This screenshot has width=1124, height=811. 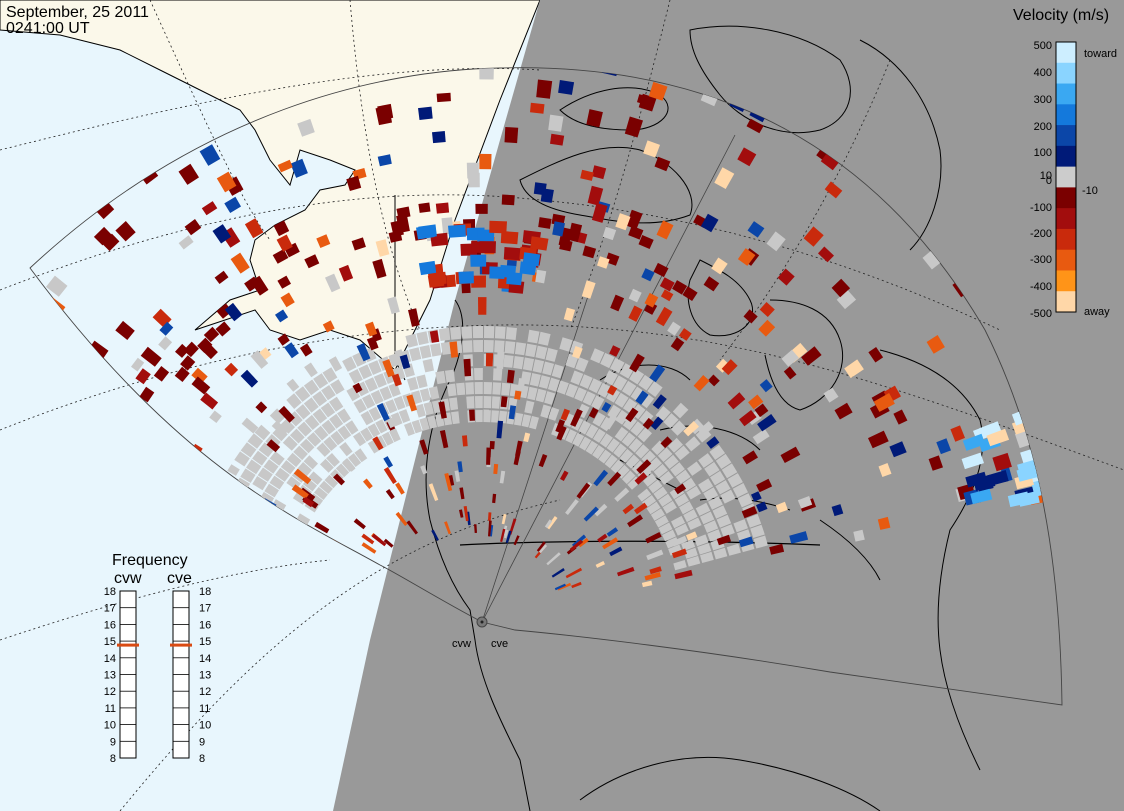 What do you see at coordinates (110, 709) in the screenshot?
I see `frequency-tick-label: 11` at bounding box center [110, 709].